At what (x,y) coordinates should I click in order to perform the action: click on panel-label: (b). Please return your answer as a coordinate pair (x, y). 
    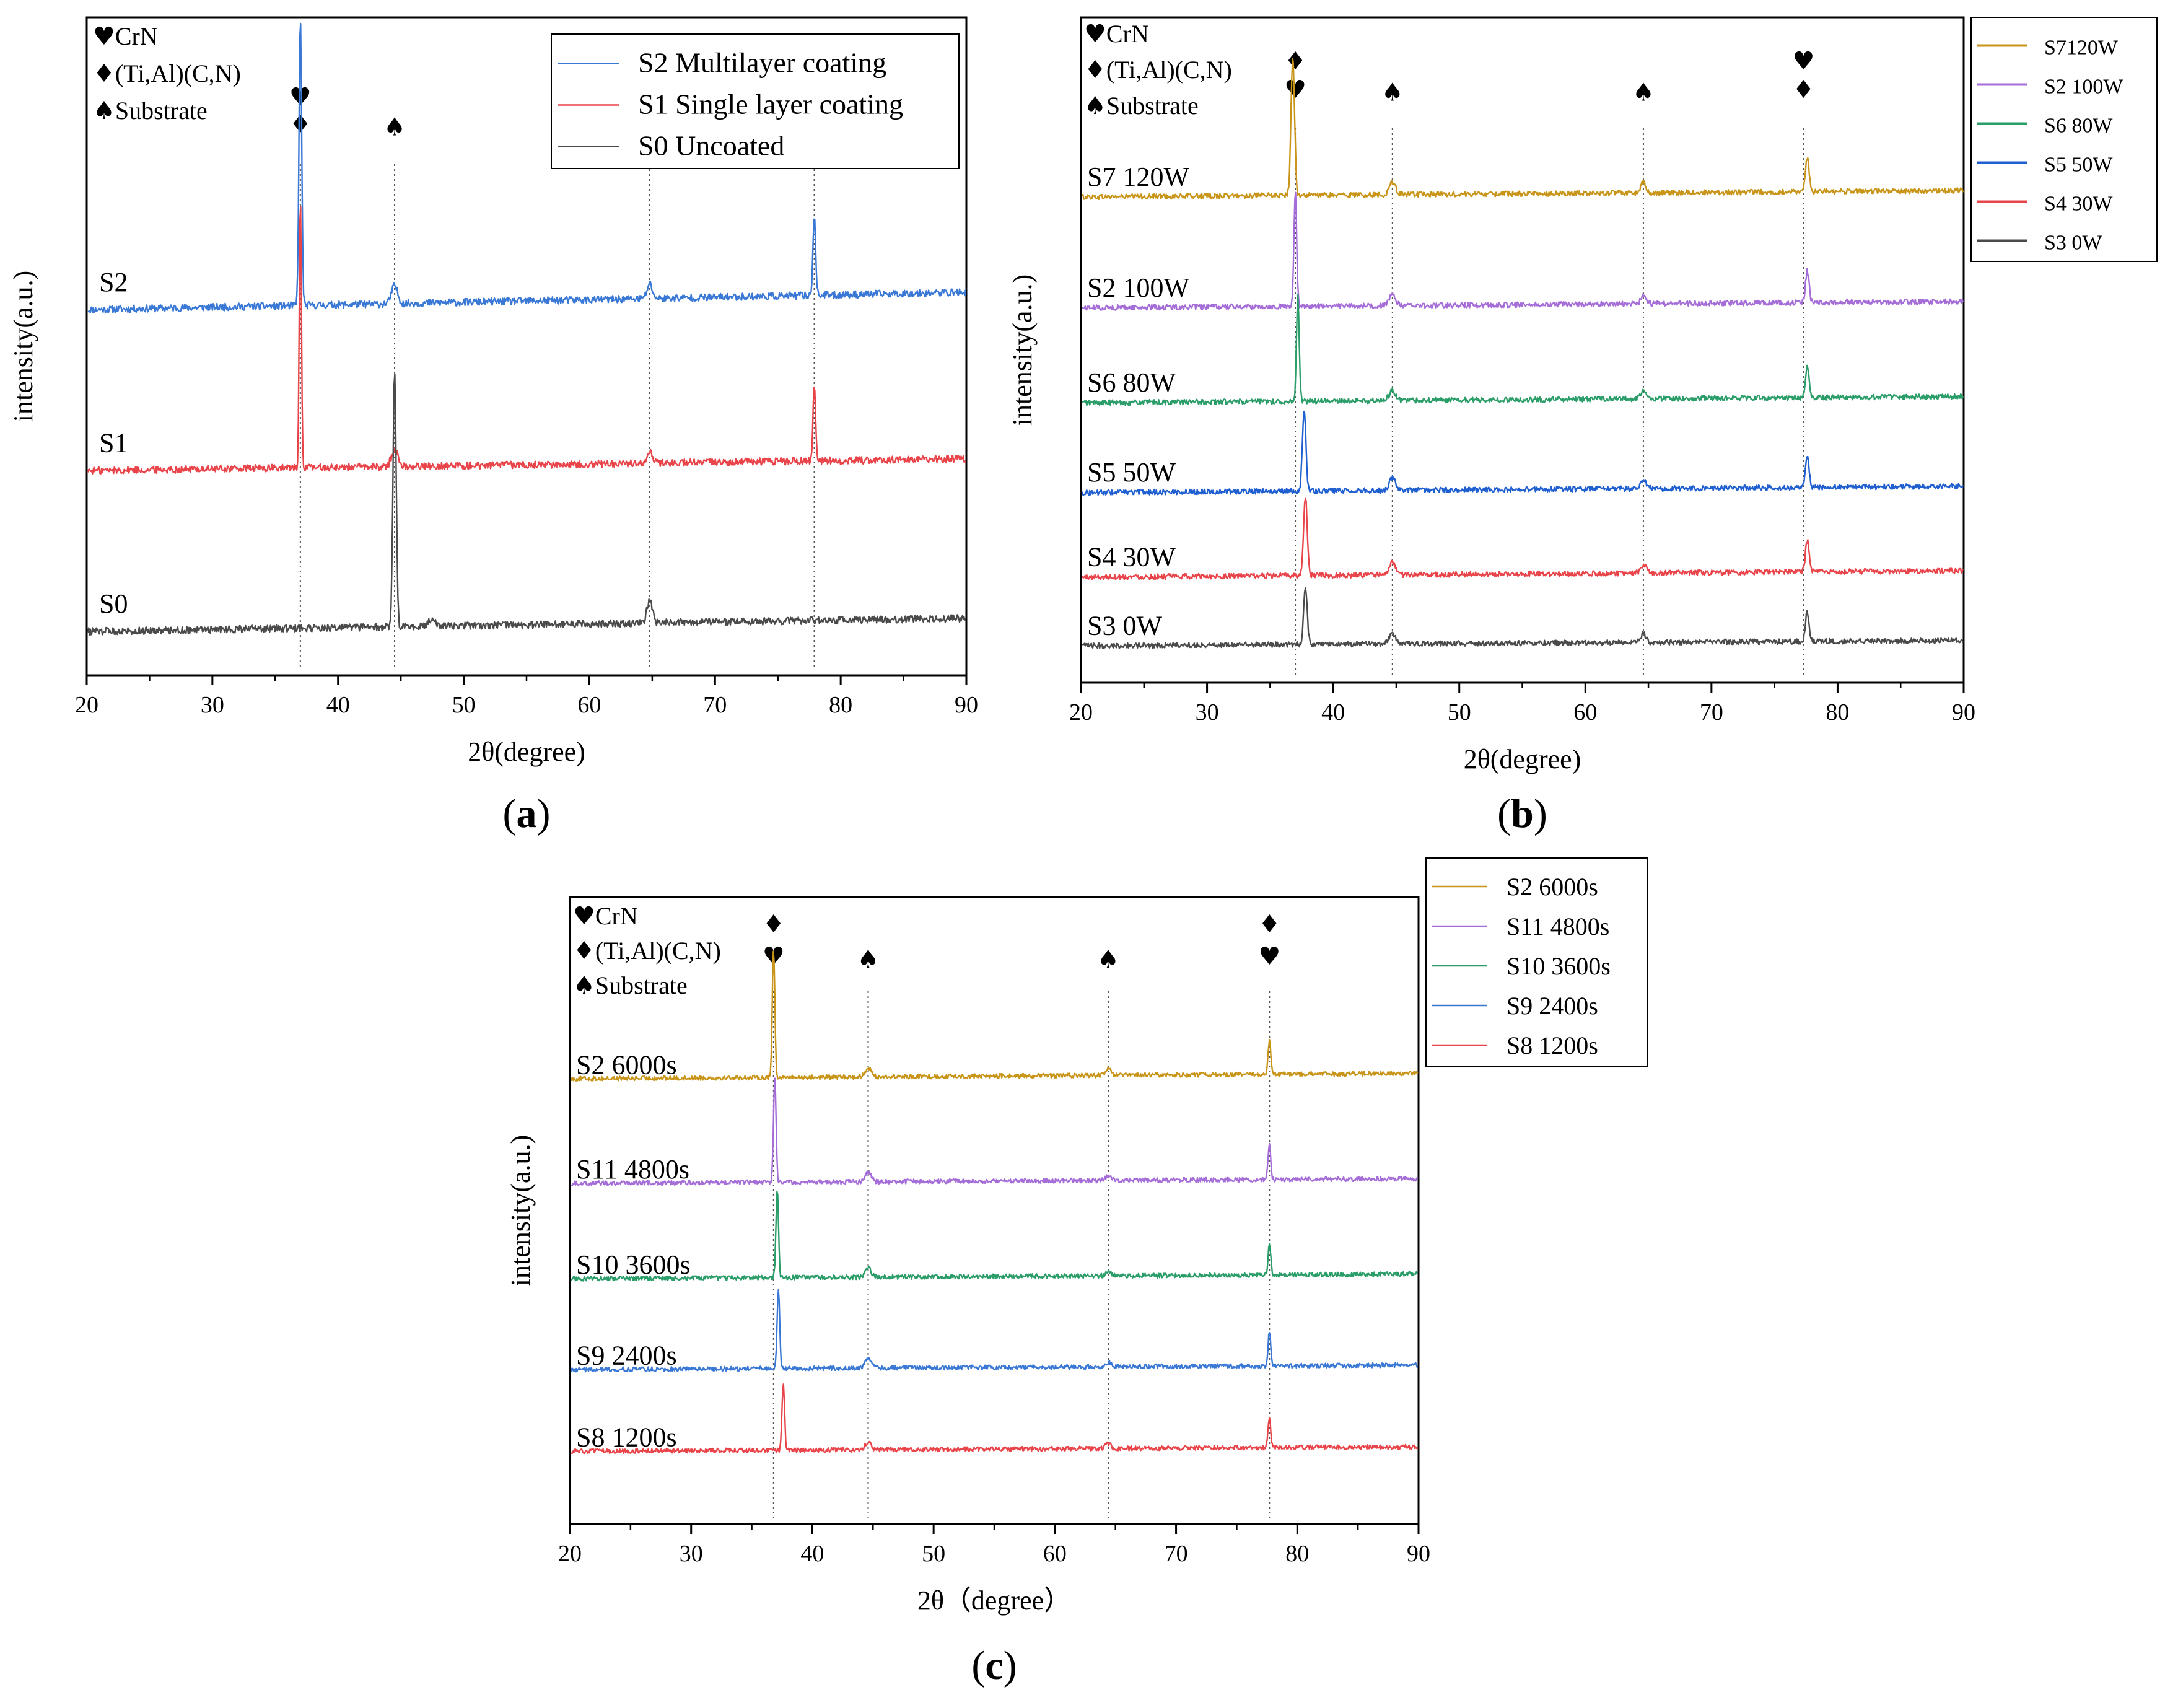
    Looking at the image, I should click on (1522, 813).